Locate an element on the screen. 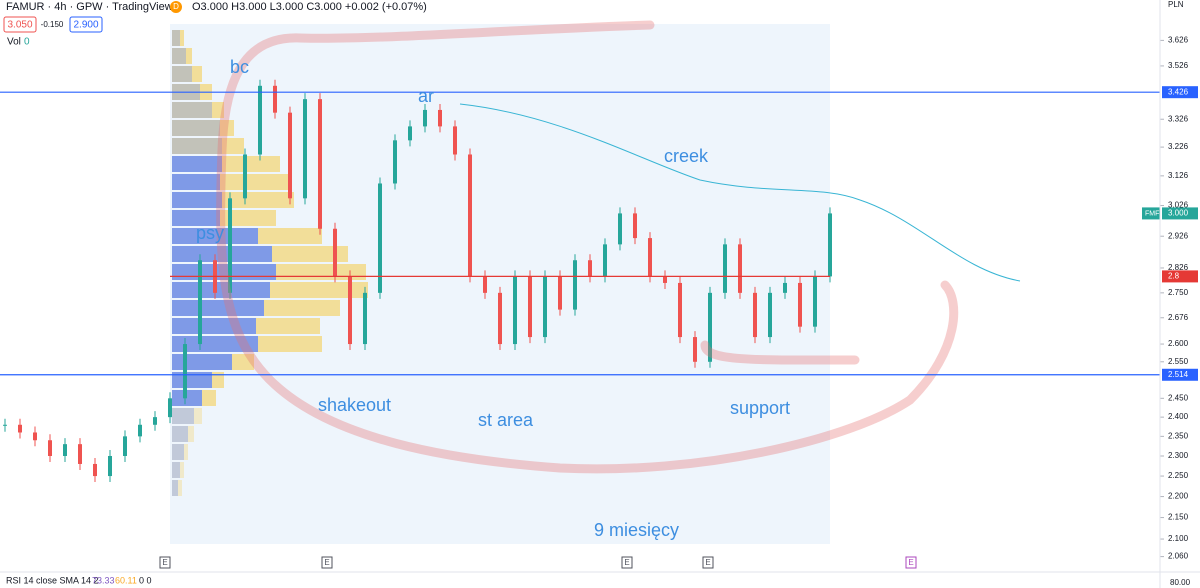  price-tag-label: 3.000 is located at coordinates (1178, 213).